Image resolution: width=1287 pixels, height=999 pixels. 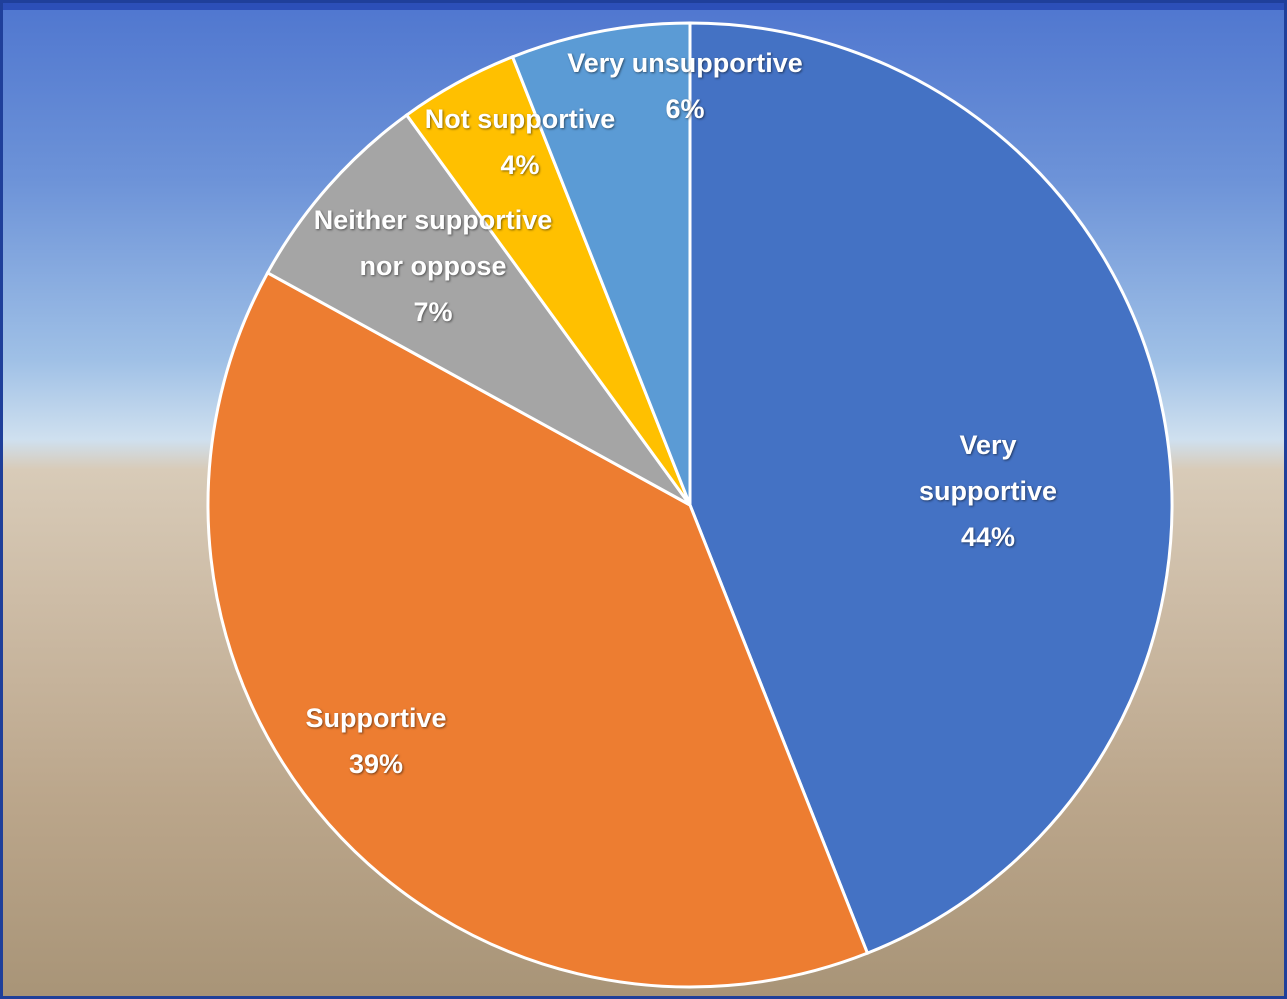 I want to click on slice-label: Very unsupportive 6%, so click(x=685, y=86).